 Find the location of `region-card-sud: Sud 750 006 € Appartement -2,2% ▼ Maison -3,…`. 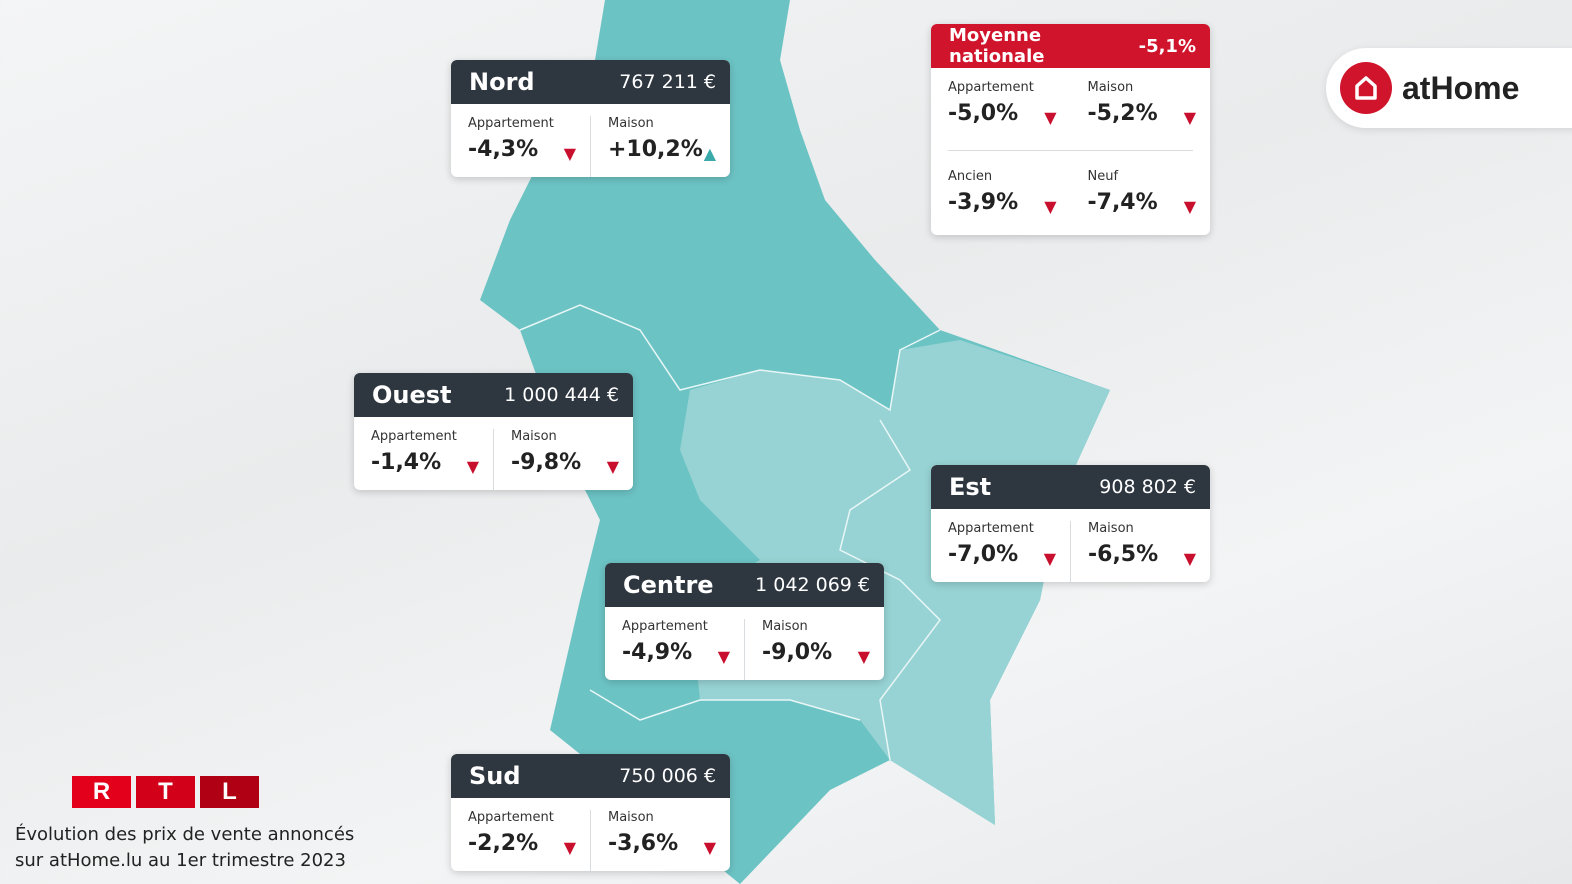

region-card-sud: Sud 750 006 € Appartement -2,2% ▼ Maison -3,… is located at coordinates (590, 812).